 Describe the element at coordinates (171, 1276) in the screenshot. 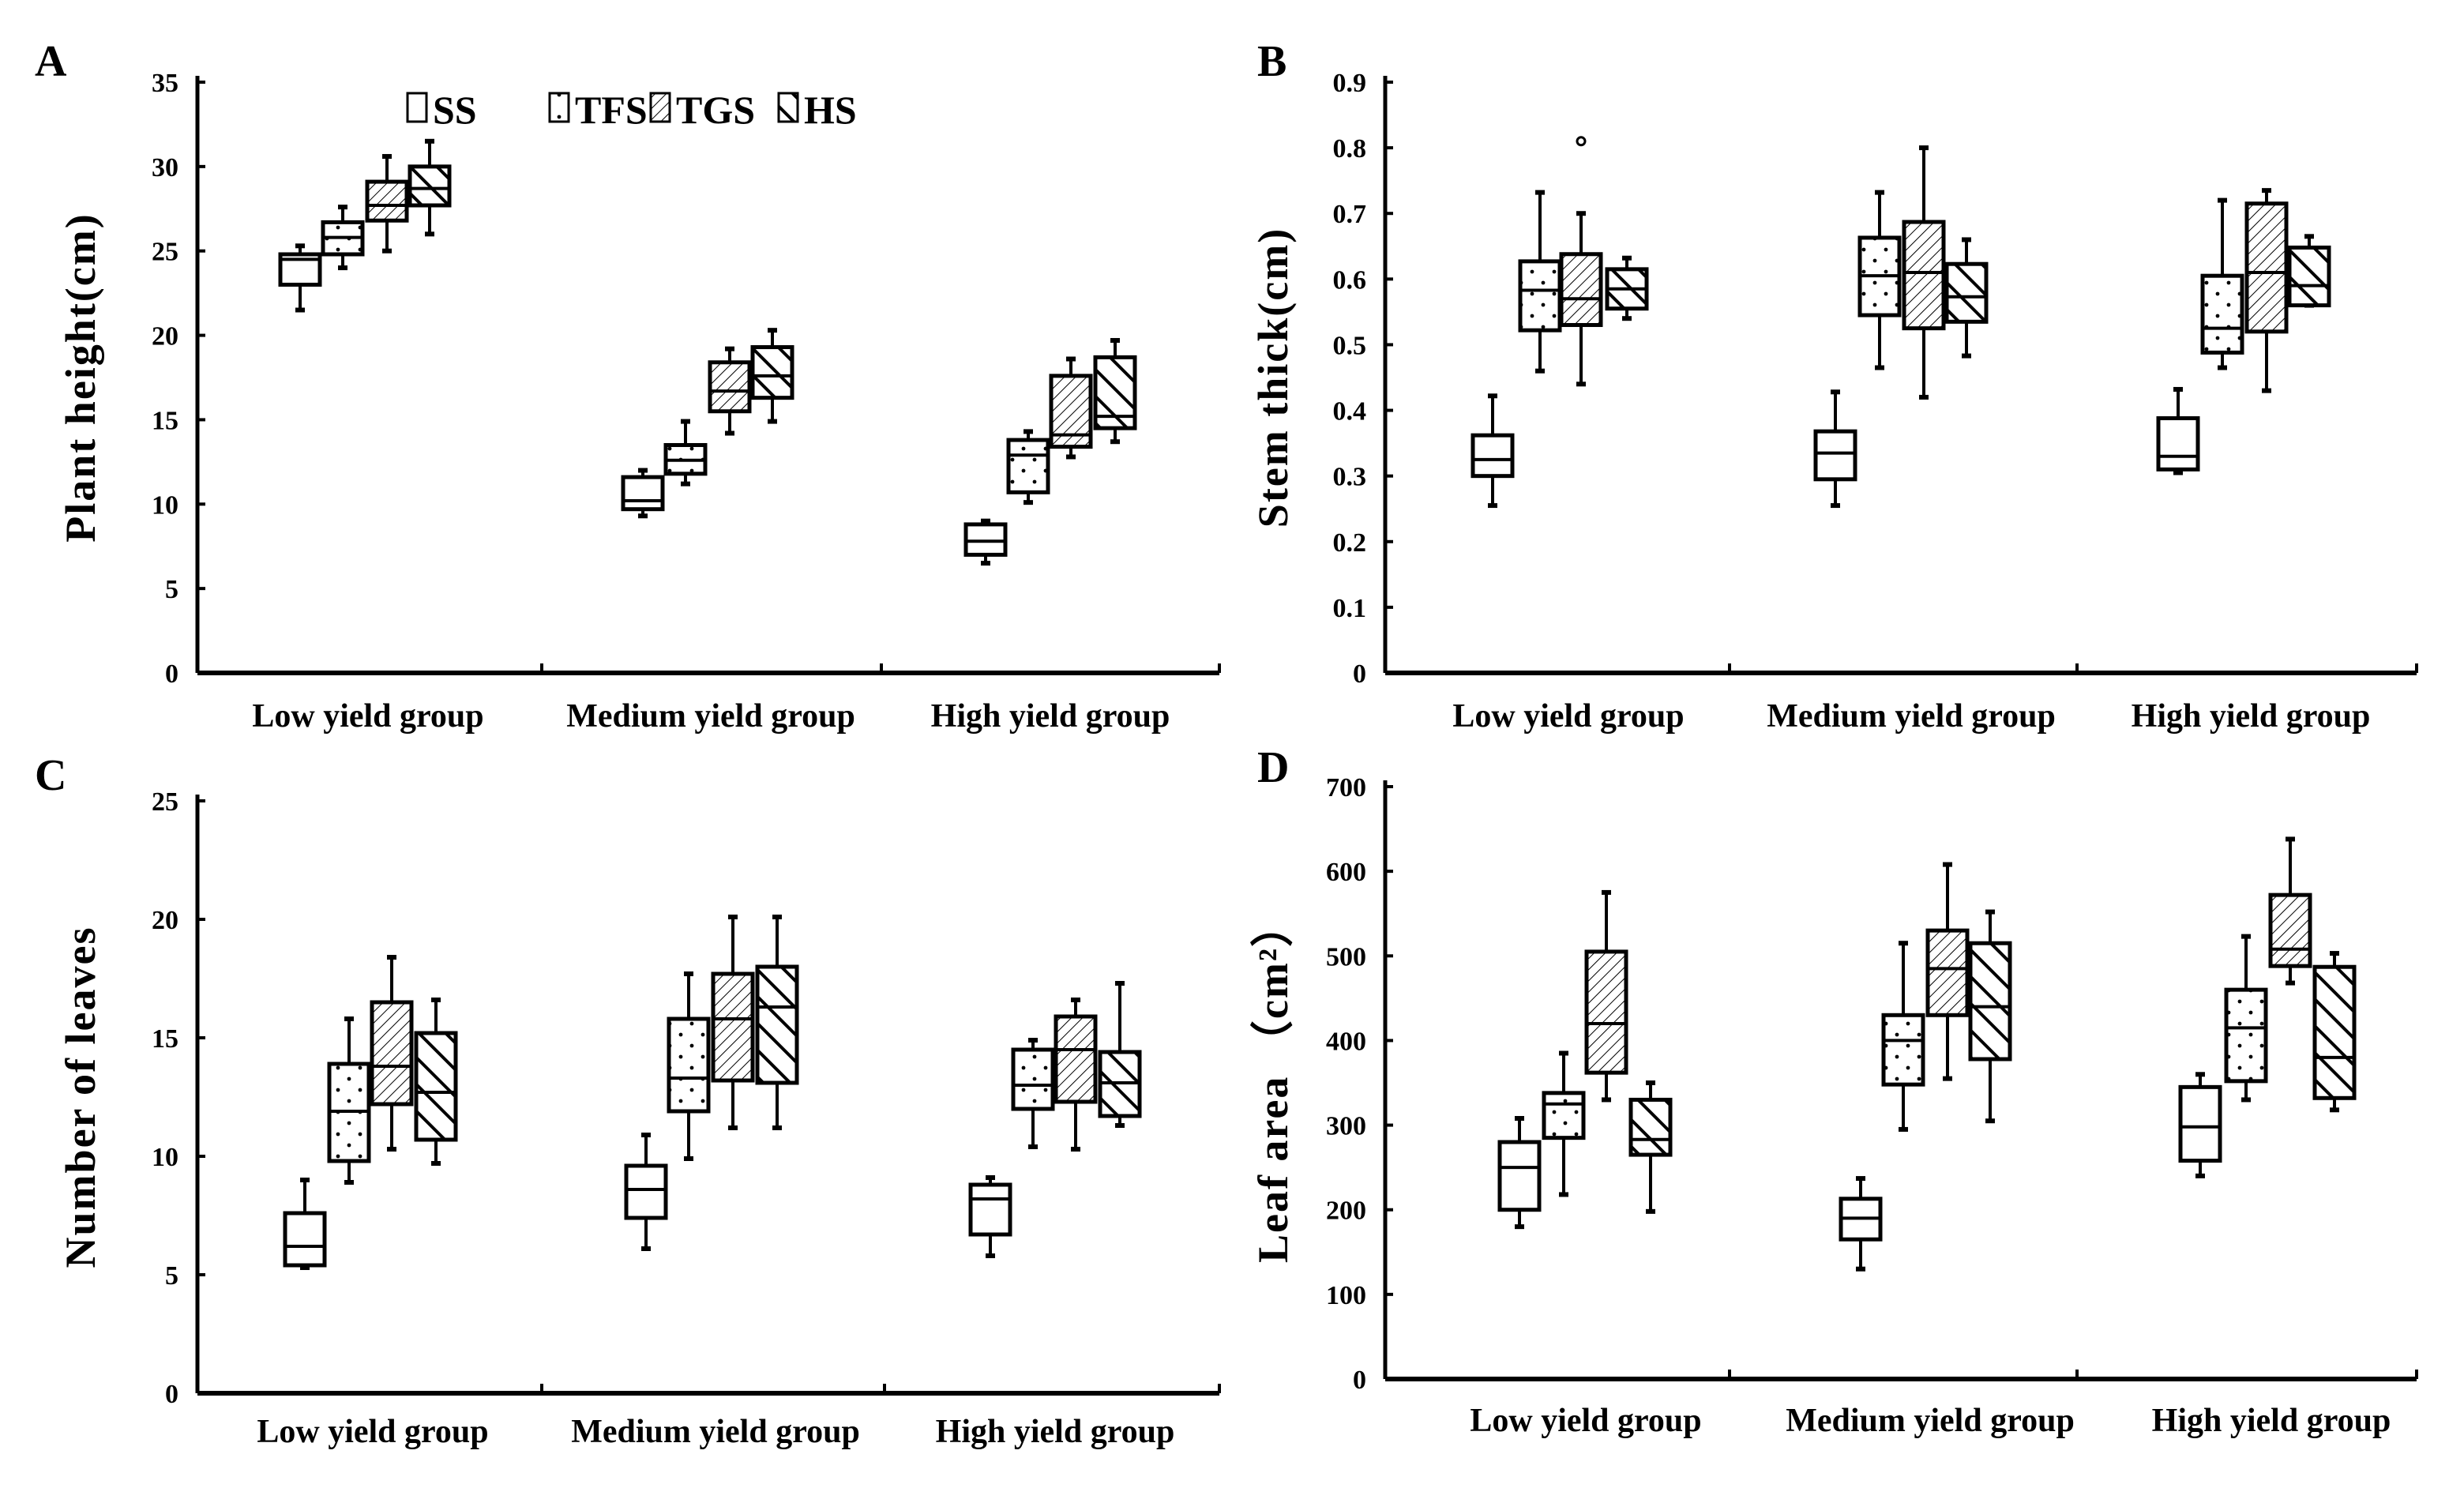

I see `y-tick-label: 5` at that location.